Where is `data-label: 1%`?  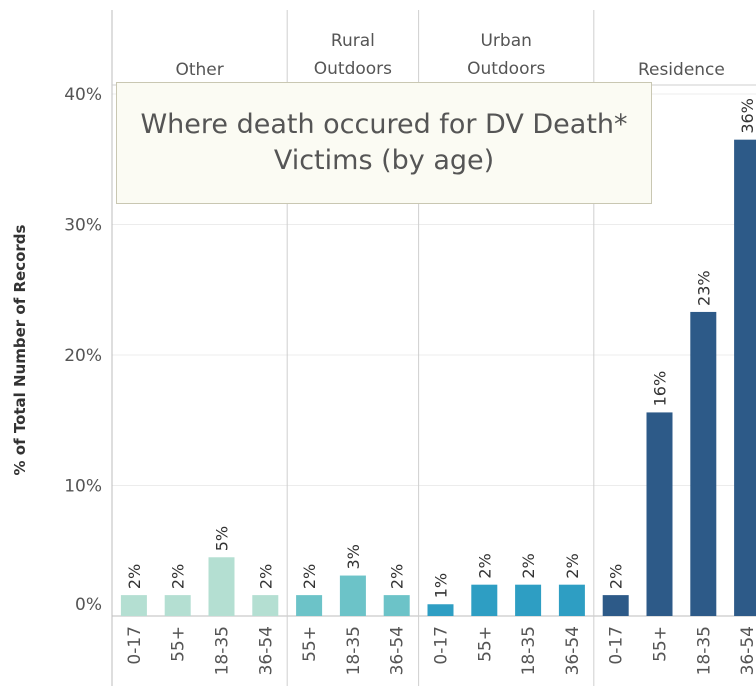
data-label: 1% is located at coordinates (441, 585).